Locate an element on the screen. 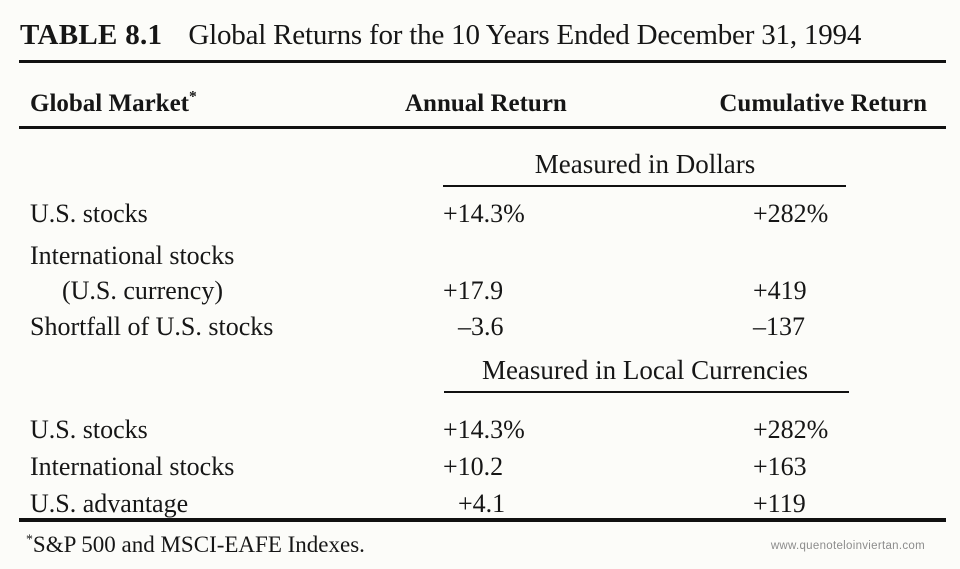  section-heading-local-currencies: Measured in Local Currencies is located at coordinates (645, 370).